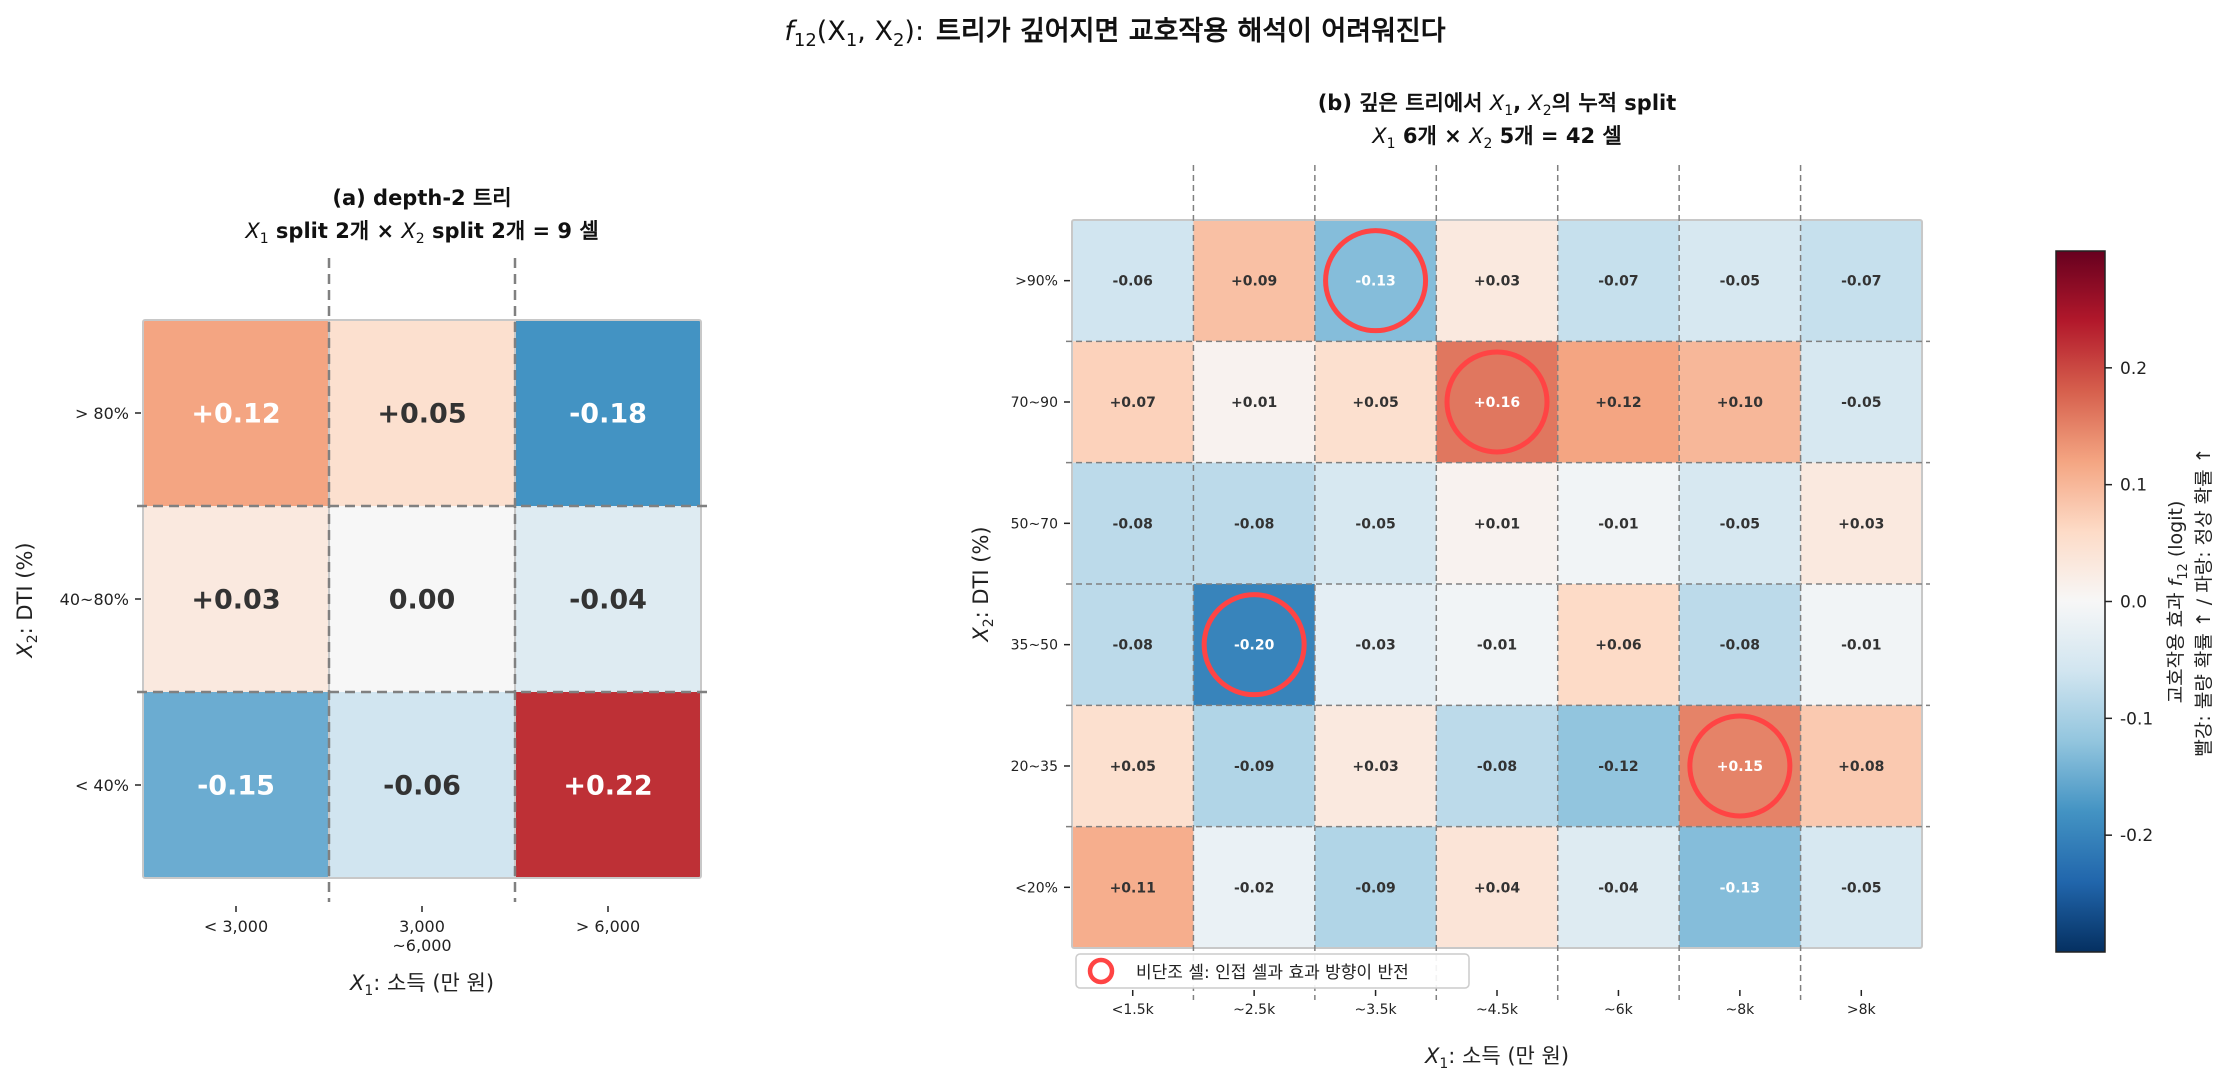 Image resolution: width=2230 pixels, height=1084 pixels. I want to click on colorbar-tick-label: 0.2, so click(2133, 369).